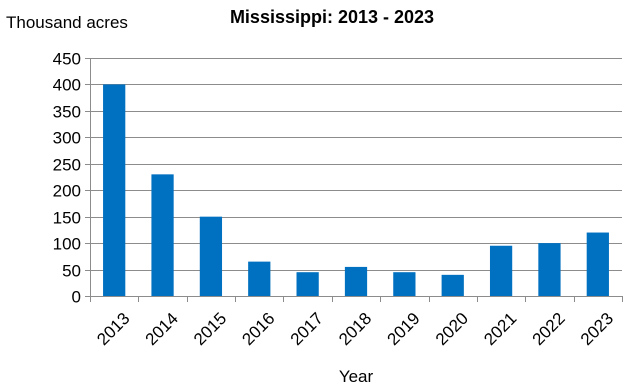 The image size is (629, 385). What do you see at coordinates (307, 329) in the screenshot?
I see `x-tick-label: 2017` at bounding box center [307, 329].